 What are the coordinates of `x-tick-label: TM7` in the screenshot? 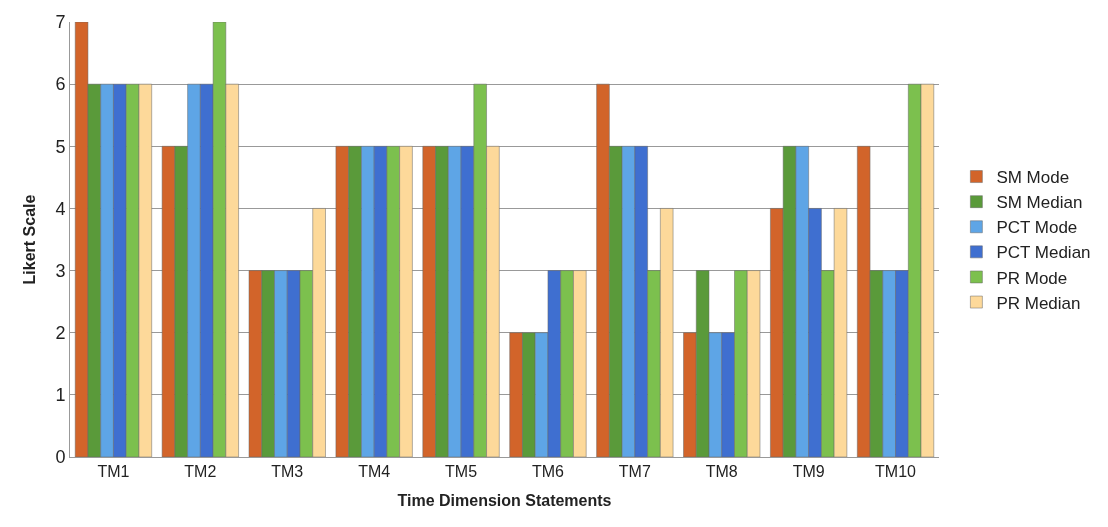 It's located at (634, 472).